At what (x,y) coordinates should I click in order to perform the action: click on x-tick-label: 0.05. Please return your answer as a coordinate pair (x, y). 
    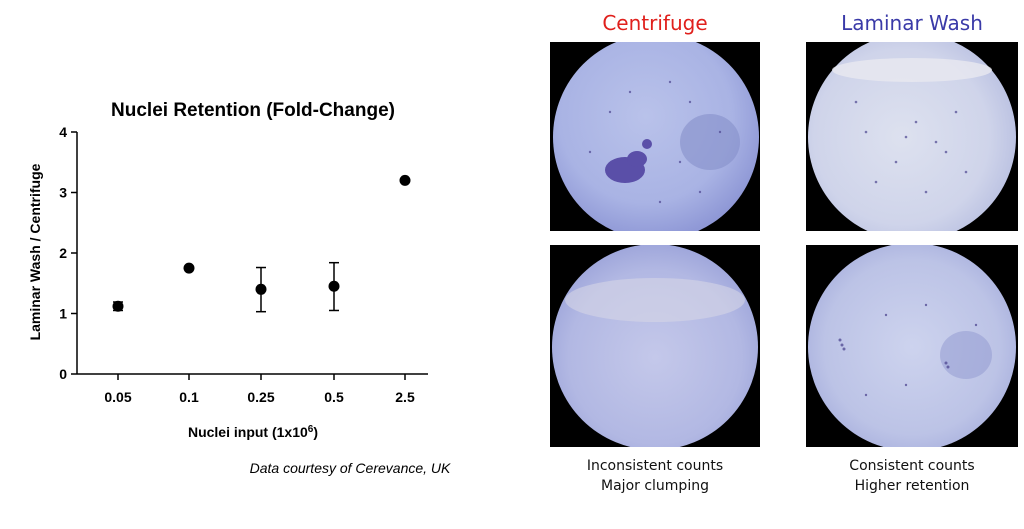
    Looking at the image, I should click on (117, 397).